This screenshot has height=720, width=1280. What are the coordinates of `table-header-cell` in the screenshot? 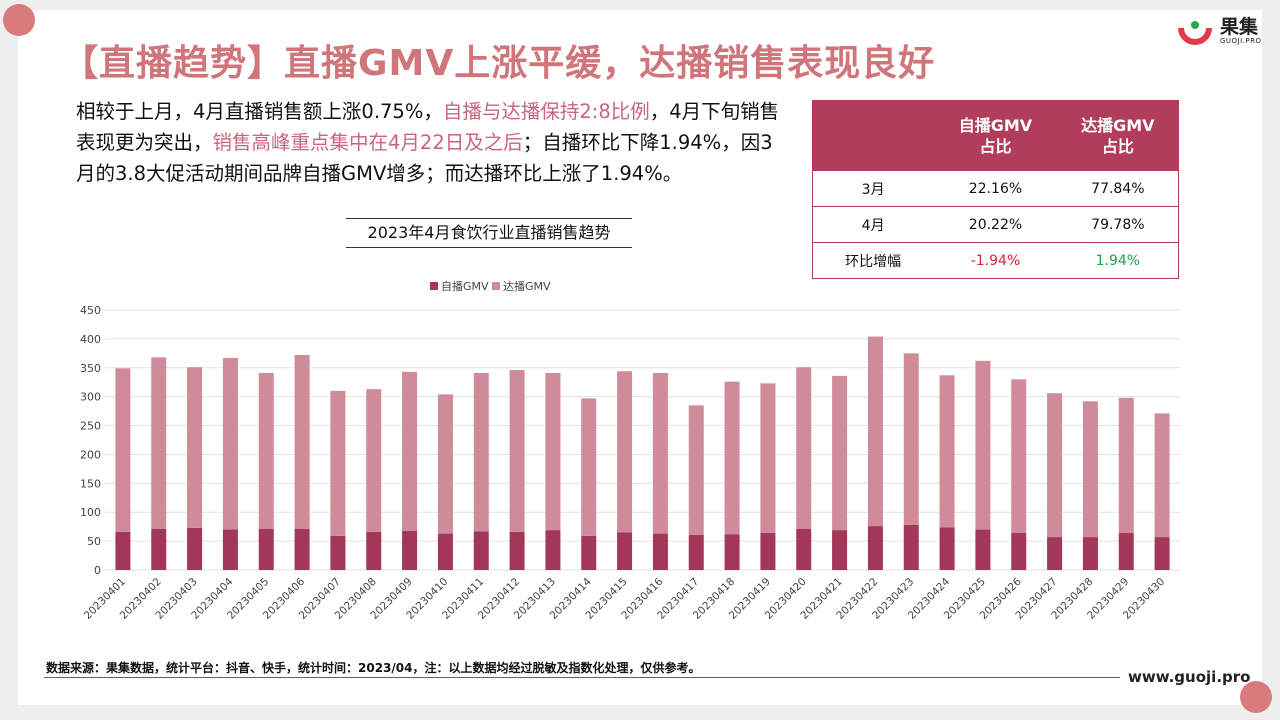 It's located at (873, 135).